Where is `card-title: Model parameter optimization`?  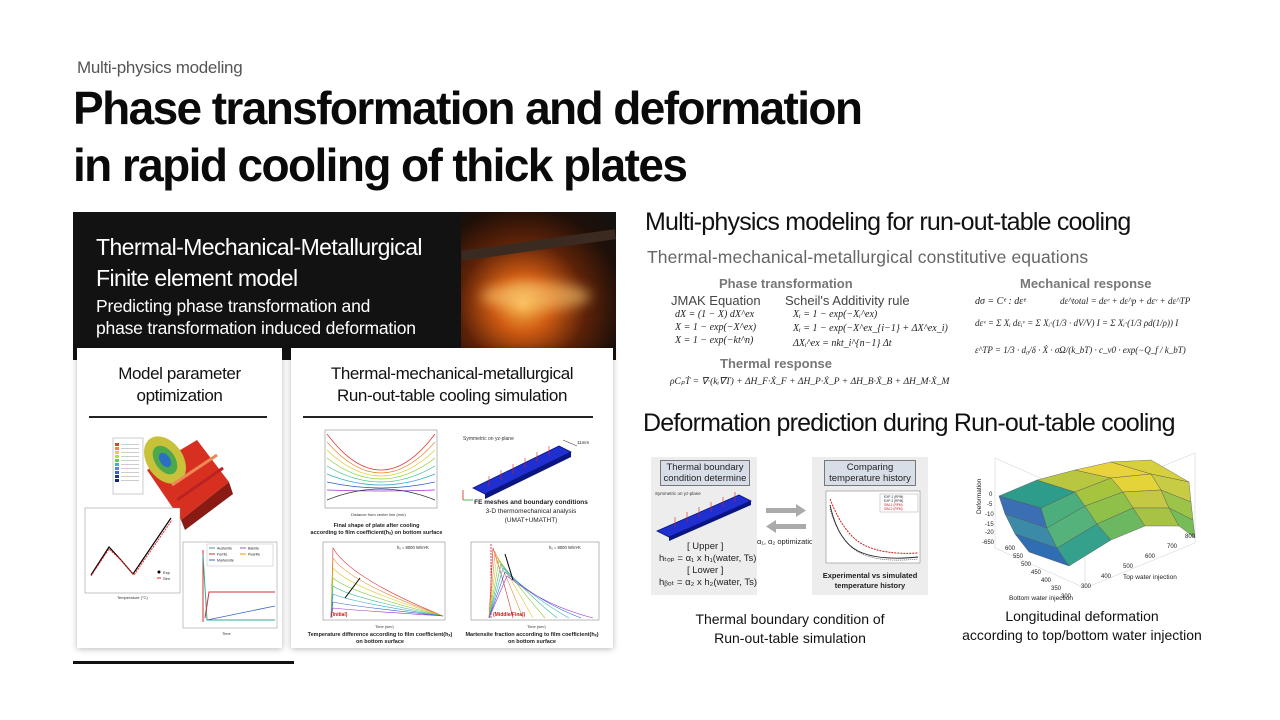 card-title: Model parameter optimization is located at coordinates (179, 385).